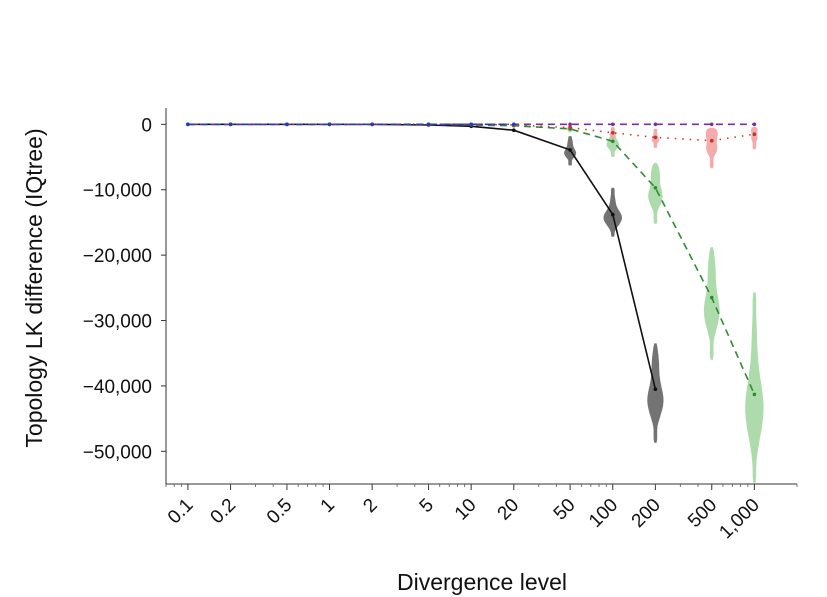 This screenshot has width=827, height=597. What do you see at coordinates (146, 125) in the screenshot?
I see `y-tick-label: 0` at bounding box center [146, 125].